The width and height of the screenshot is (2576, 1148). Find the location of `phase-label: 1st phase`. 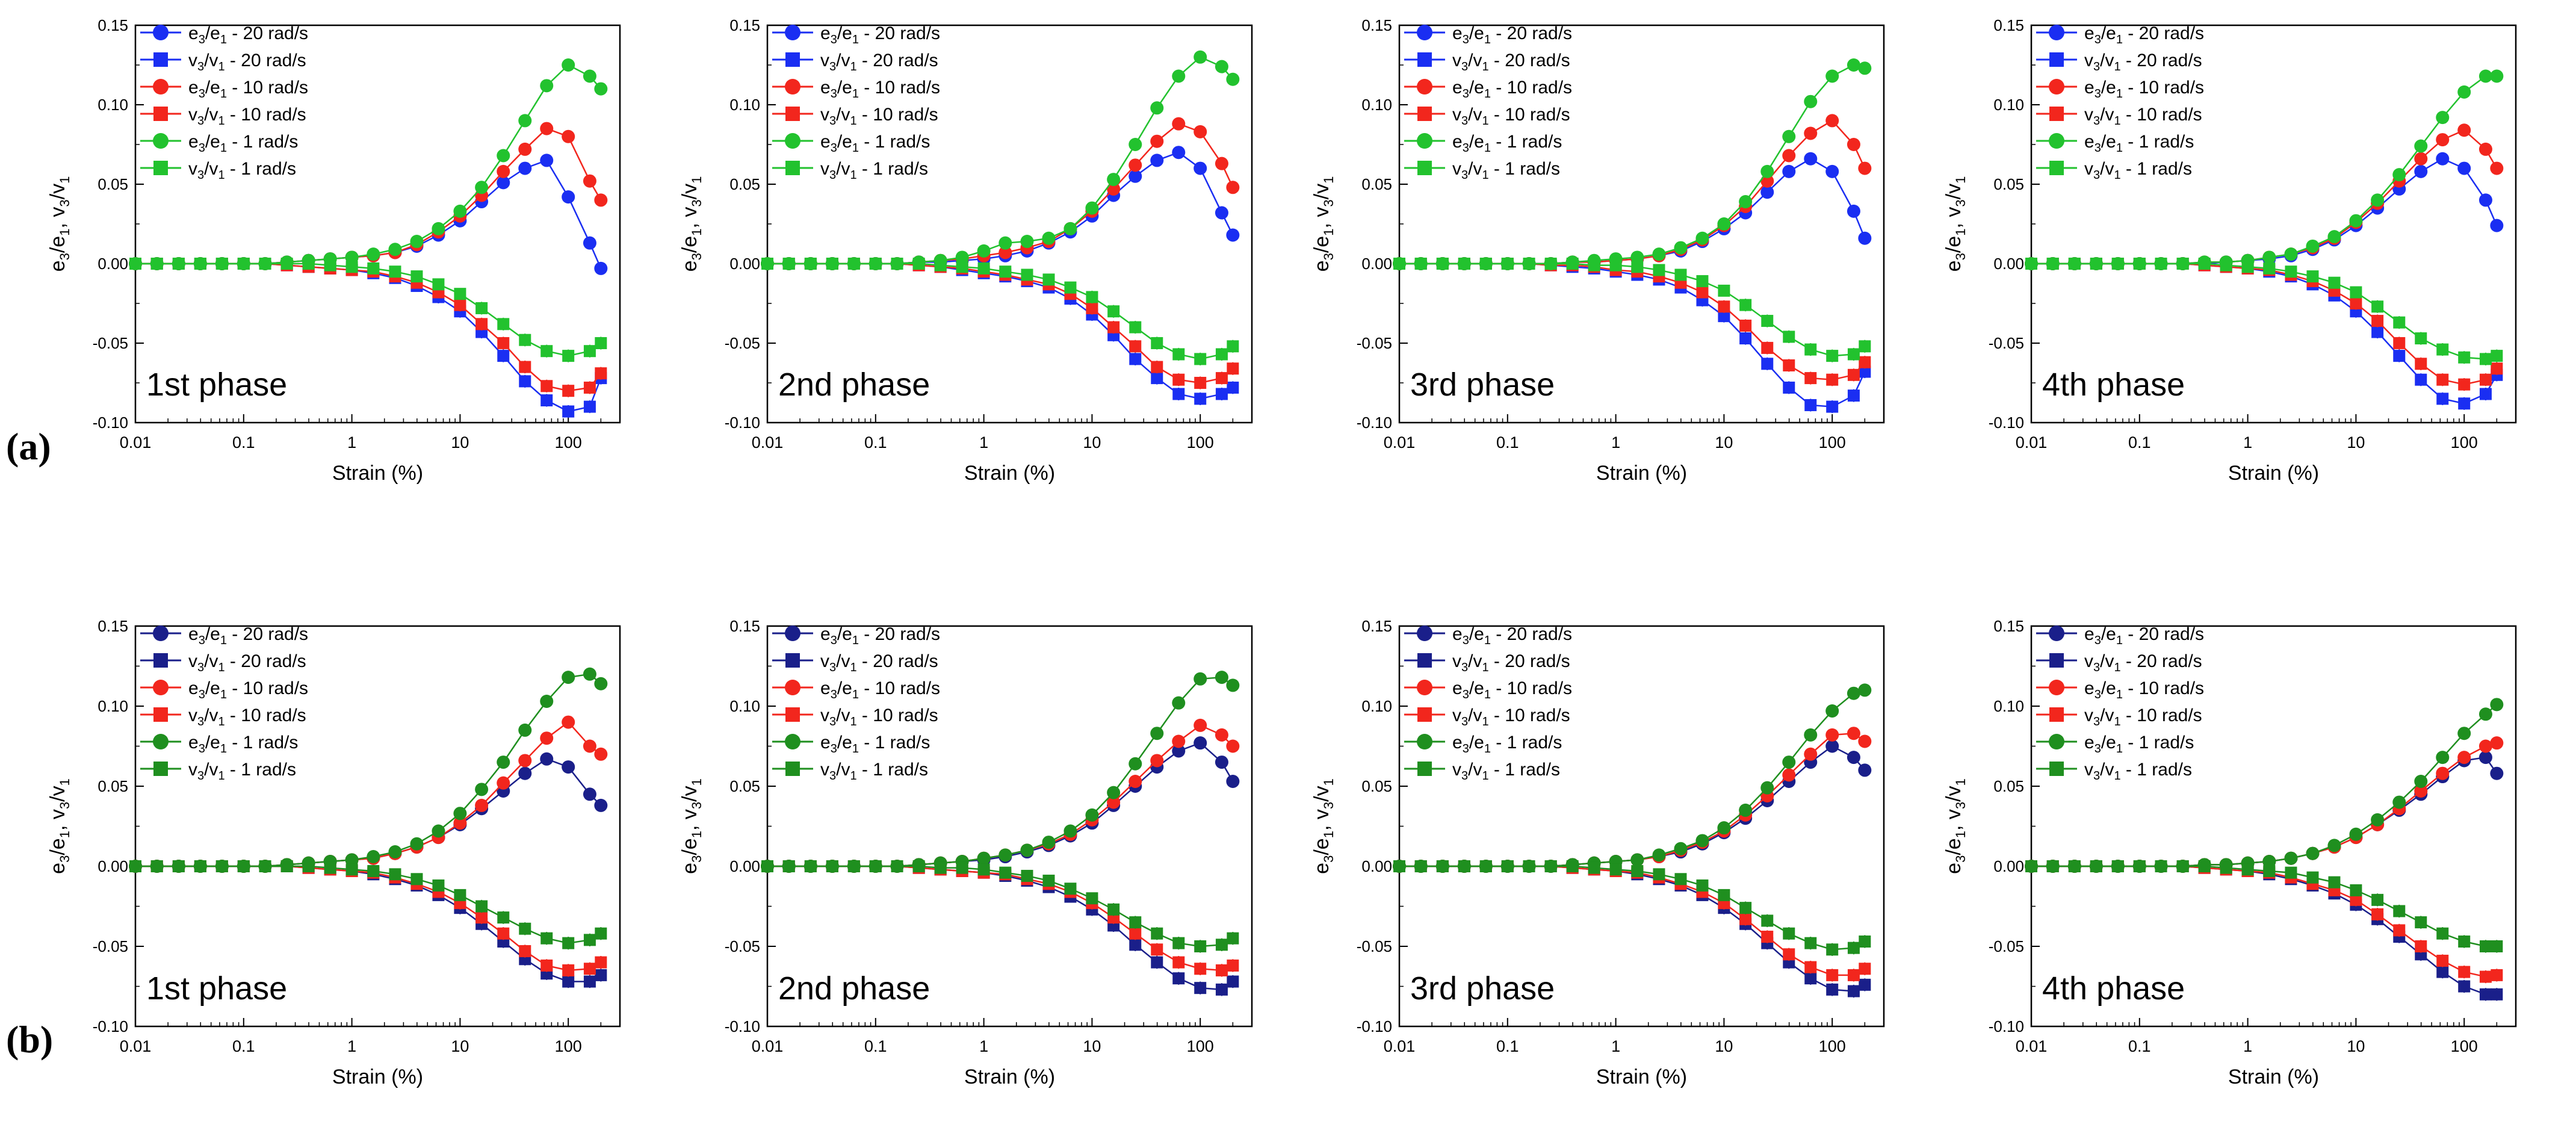

phase-label: 1st phase is located at coordinates (216, 385).